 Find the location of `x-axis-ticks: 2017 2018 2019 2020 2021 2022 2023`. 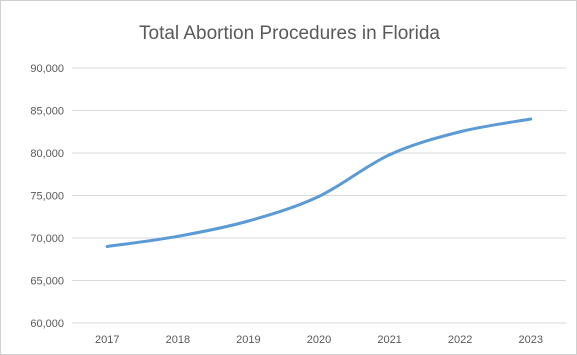

x-axis-ticks: 2017 2018 2019 2020 2021 2022 2023 is located at coordinates (319, 340).